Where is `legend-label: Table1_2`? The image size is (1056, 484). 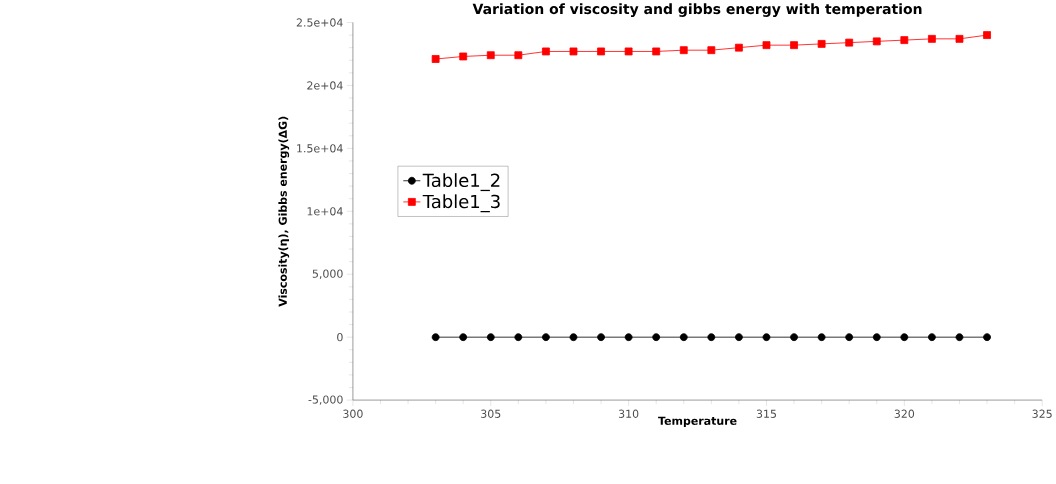 legend-label: Table1_2 is located at coordinates (461, 181).